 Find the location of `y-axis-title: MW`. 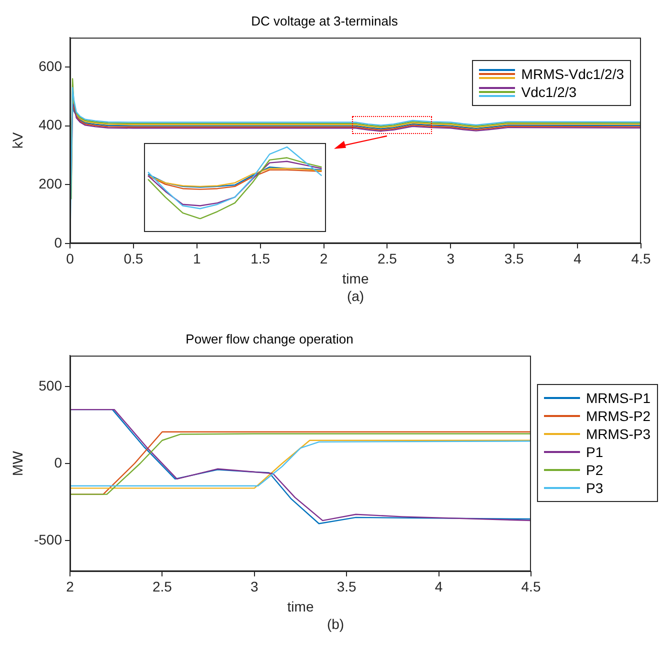

y-axis-title: MW is located at coordinates (17, 463).